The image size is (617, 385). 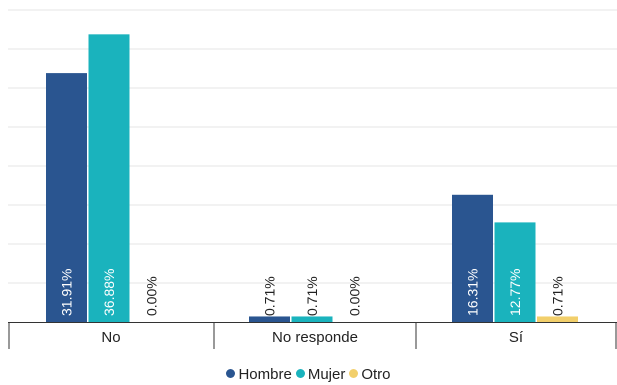 I want to click on legend-label: Otro, so click(x=376, y=374).